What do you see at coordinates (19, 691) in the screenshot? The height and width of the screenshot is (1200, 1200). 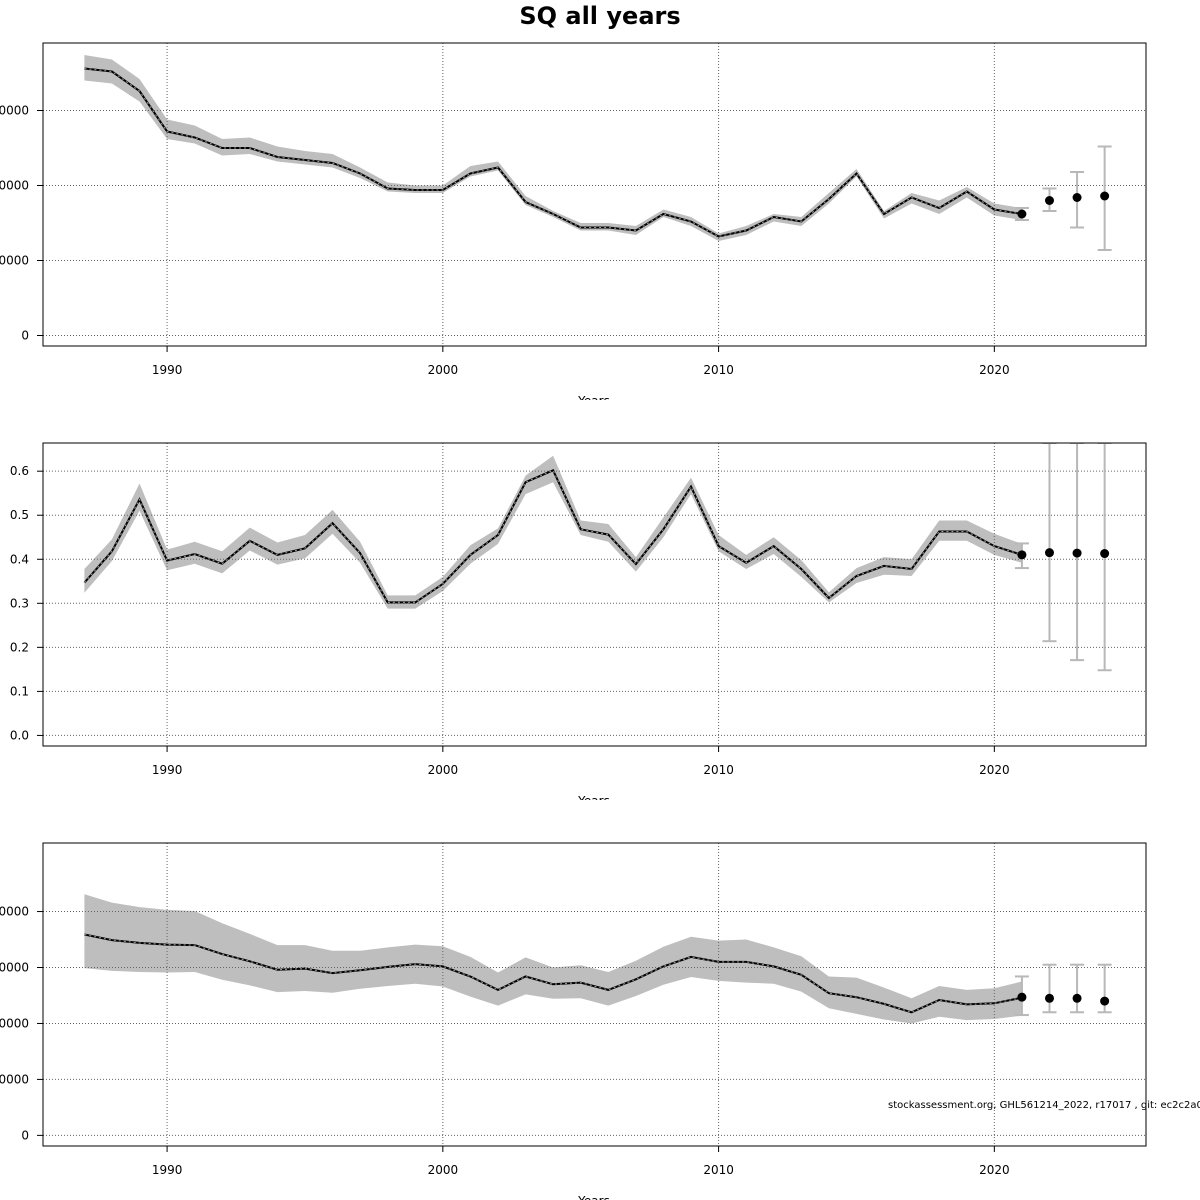 I see `y-tick-label: 0.1` at bounding box center [19, 691].